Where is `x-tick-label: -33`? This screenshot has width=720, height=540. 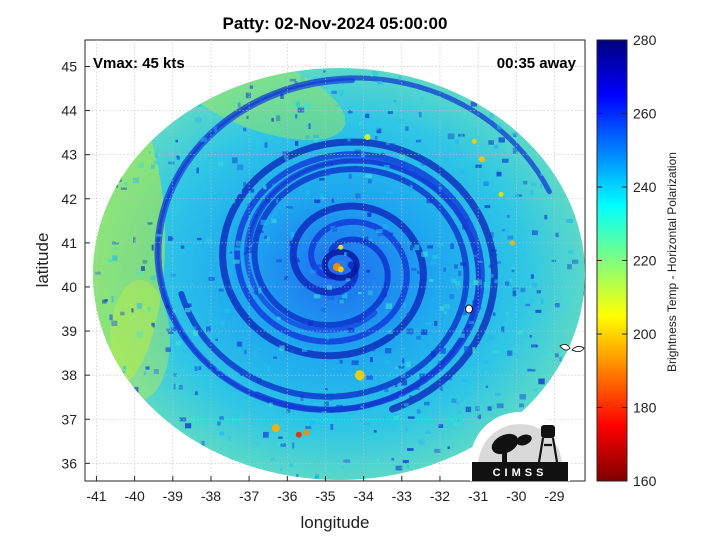 x-tick-label: -33 is located at coordinates (402, 496).